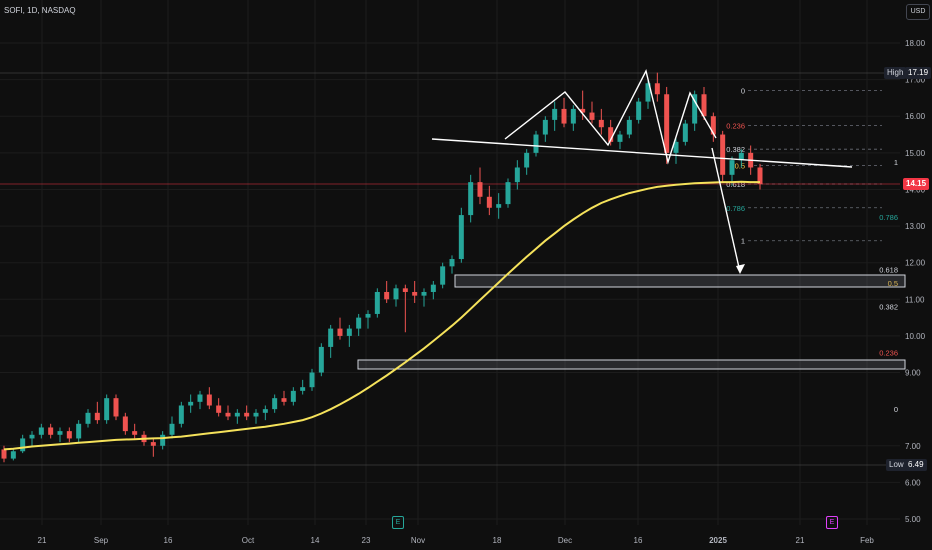 This screenshot has width=932, height=550. I want to click on time-axis-label: Oct, so click(248, 540).